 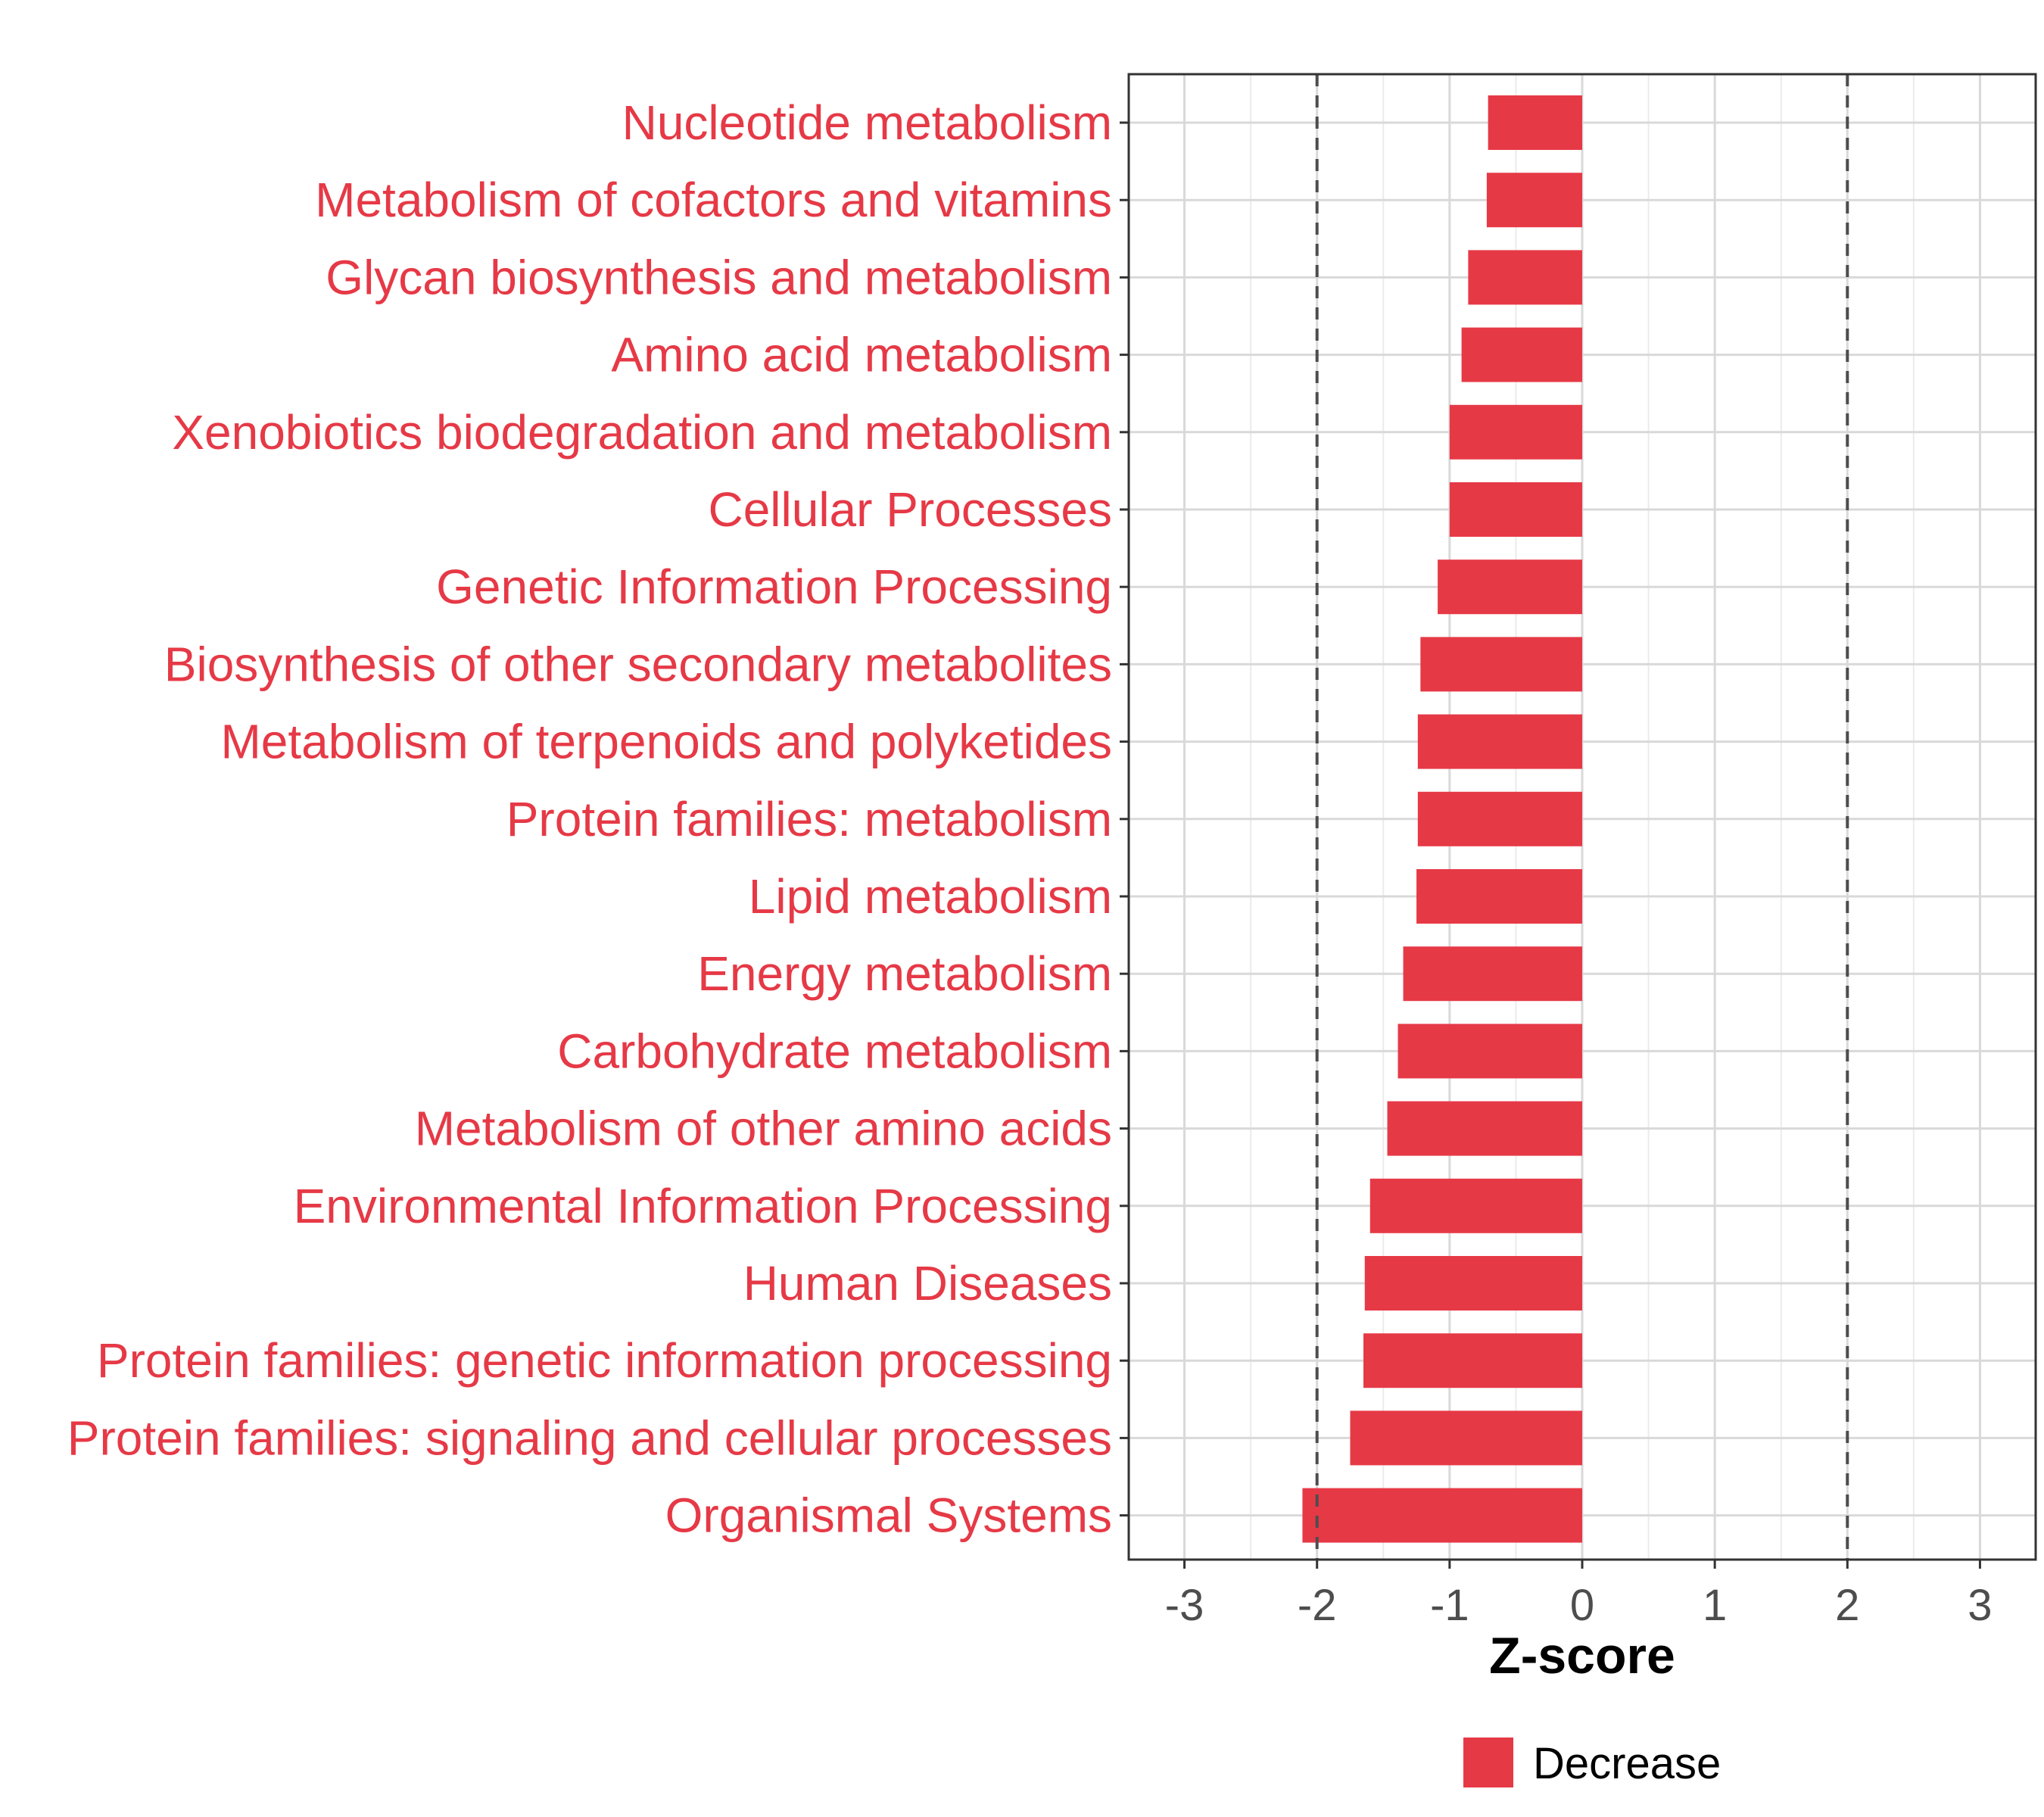 I want to click on y-category-label: Nucleotide metabolism, so click(x=867, y=122).